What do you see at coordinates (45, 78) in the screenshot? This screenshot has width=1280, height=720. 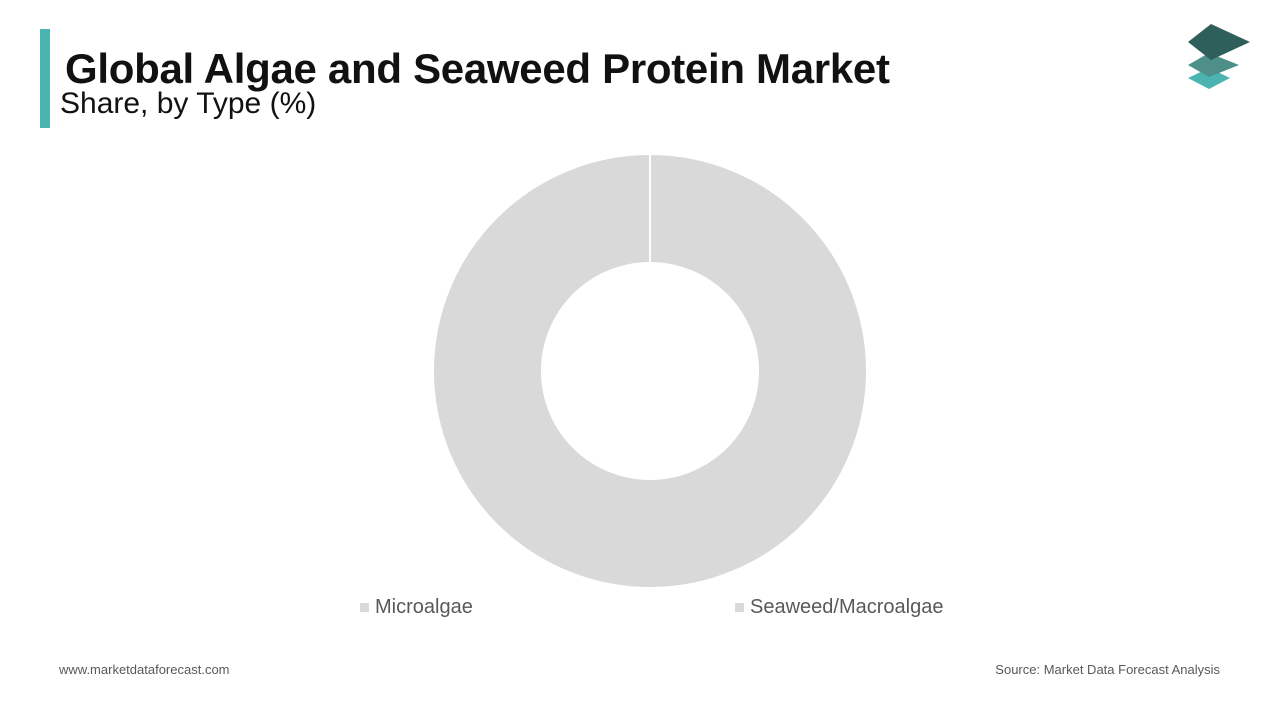 I see `title-accent-bar` at bounding box center [45, 78].